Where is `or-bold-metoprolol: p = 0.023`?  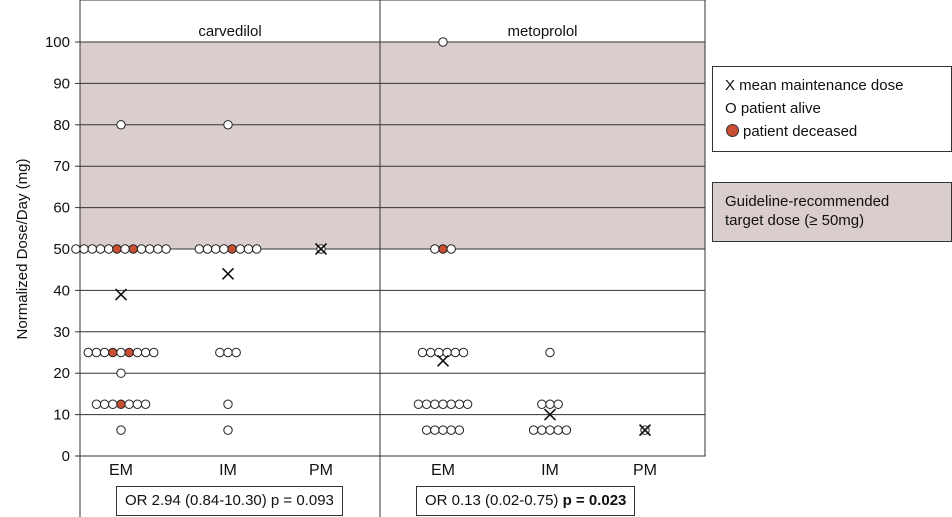 or-bold-metoprolol: p = 0.023 is located at coordinates (594, 500).